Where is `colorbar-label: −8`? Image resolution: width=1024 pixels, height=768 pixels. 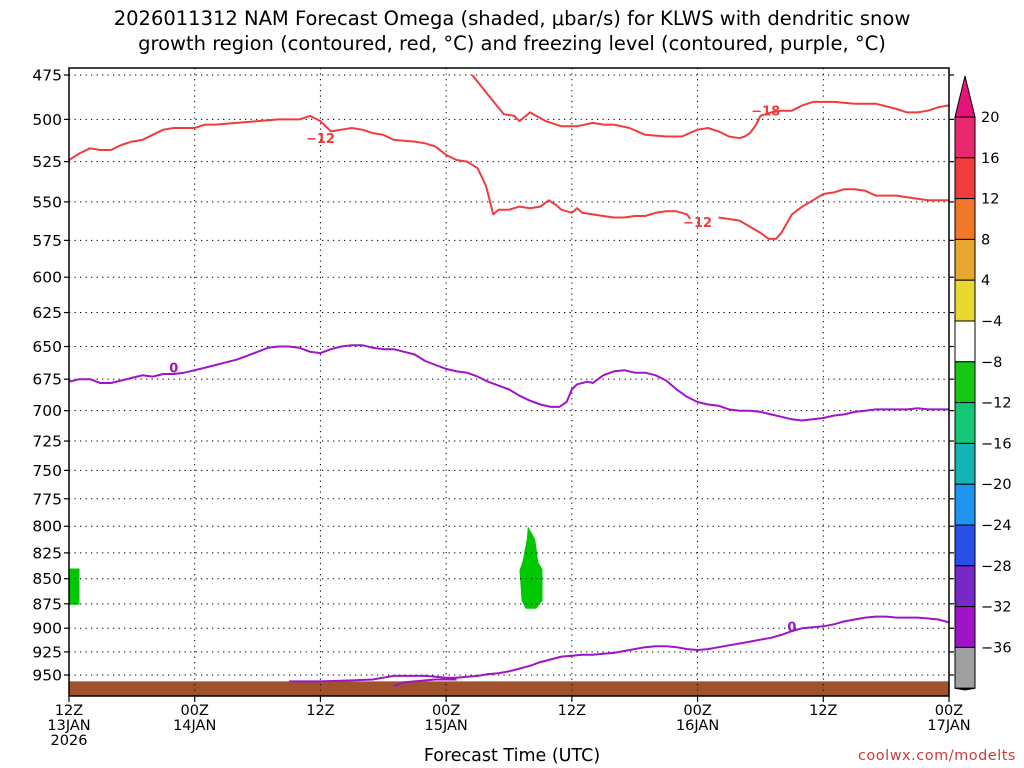
colorbar-label: −8 is located at coordinates (991, 363).